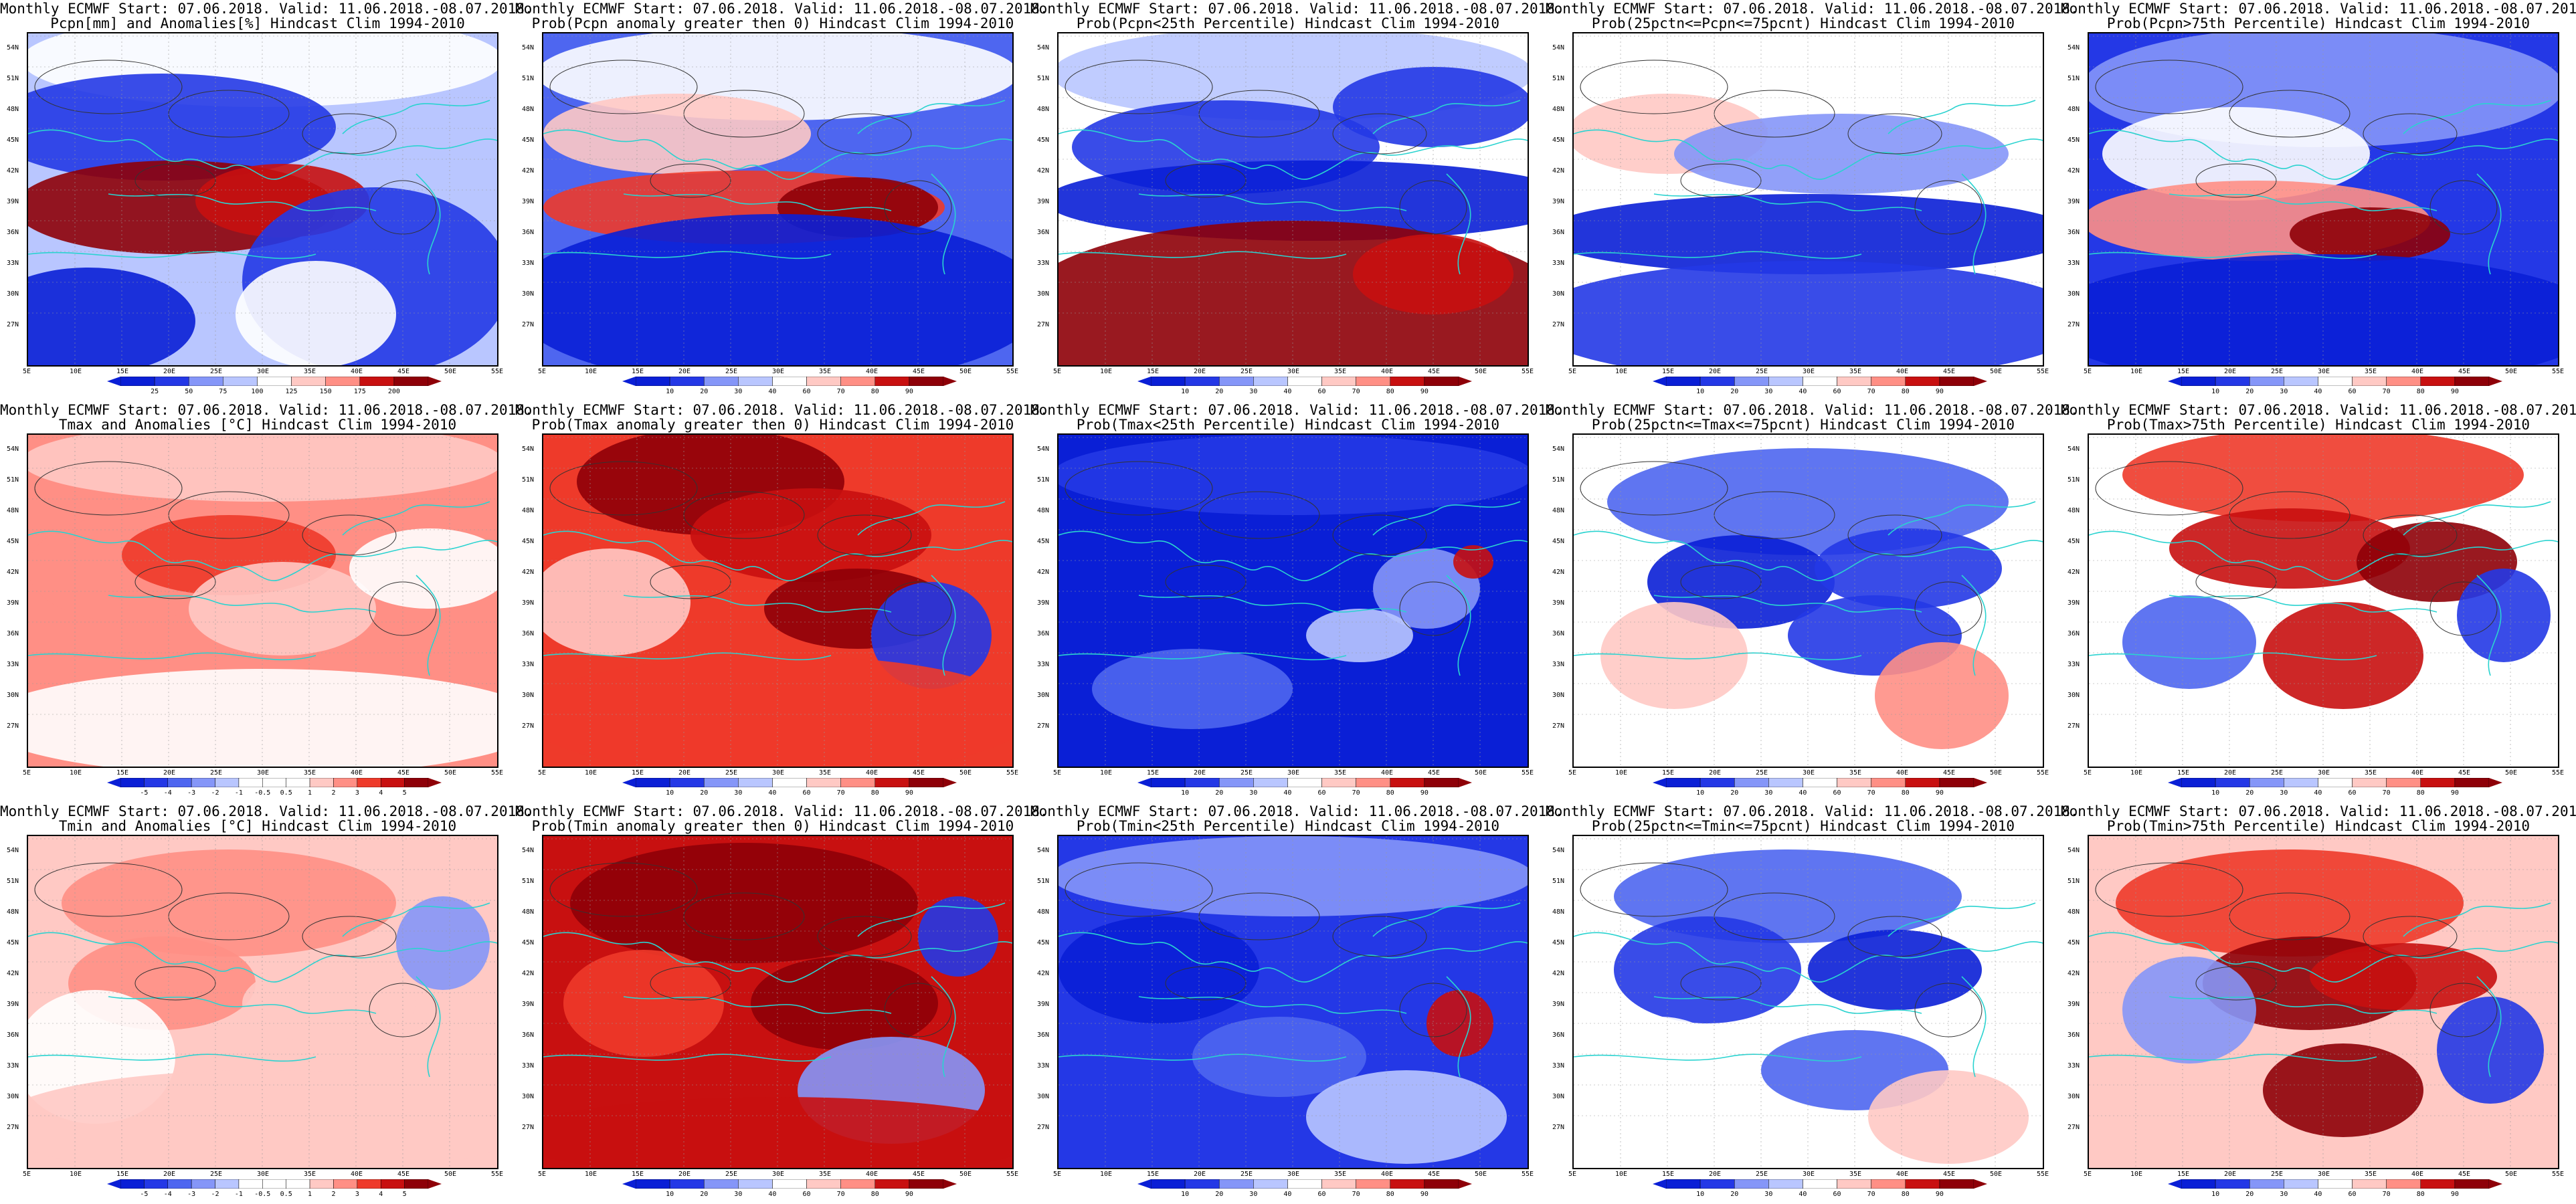 The width and height of the screenshot is (2576, 1204). Describe the element at coordinates (1734, 793) in the screenshot. I see `color-bar-tick-label: 20` at that location.